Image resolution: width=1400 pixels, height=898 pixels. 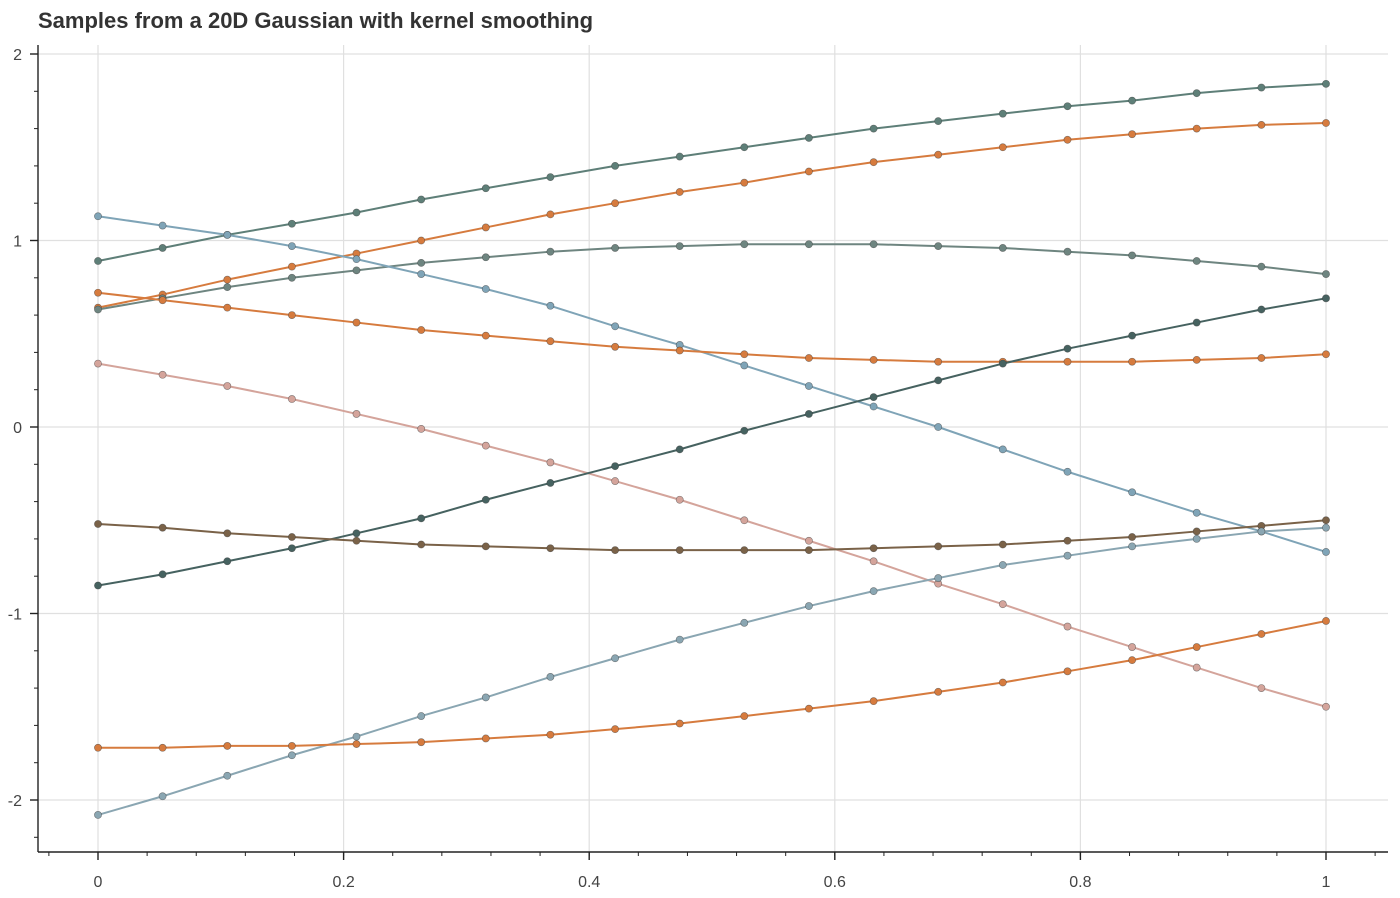 I want to click on x-tick-label: 1, so click(x=1326, y=882).